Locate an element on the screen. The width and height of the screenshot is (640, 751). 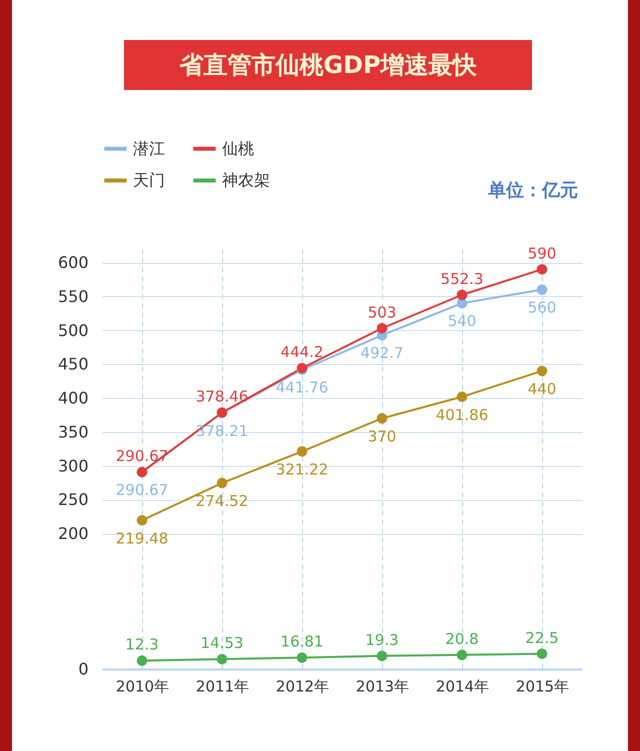
data-label: 219.48 is located at coordinates (142, 538).